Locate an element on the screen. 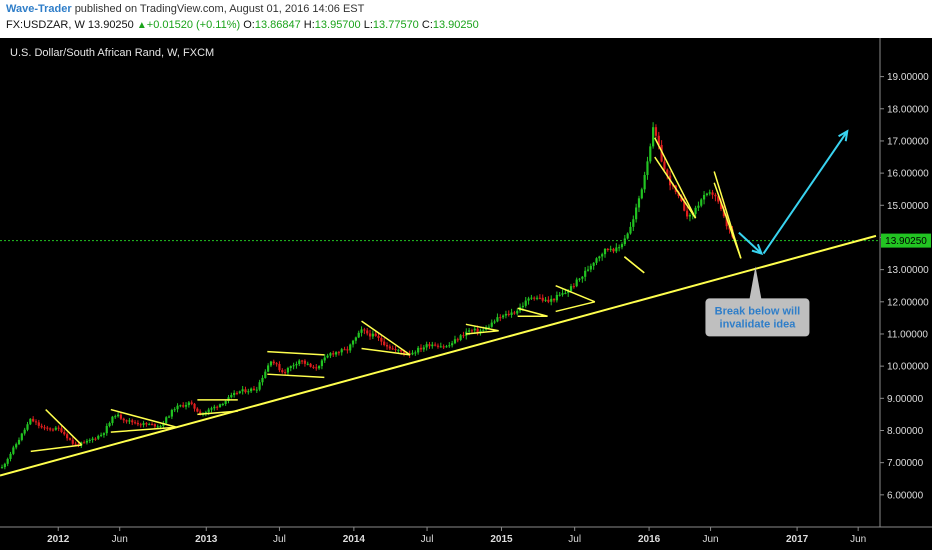 The height and width of the screenshot is (550, 932). time-tick-label: 2016 is located at coordinates (649, 539).